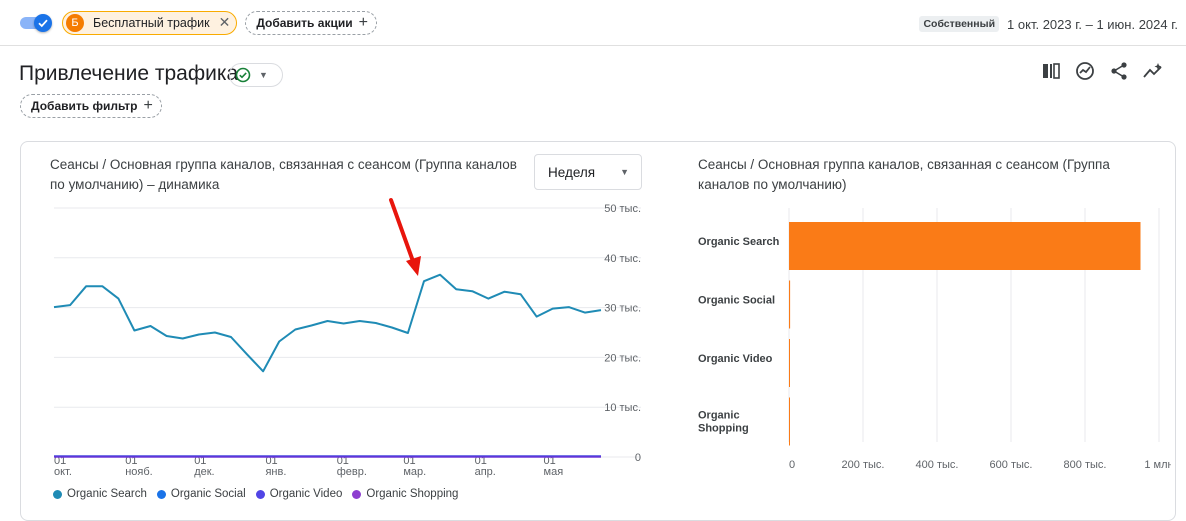 The height and width of the screenshot is (521, 1186). I want to click on bar-organic-video, so click(789, 363).